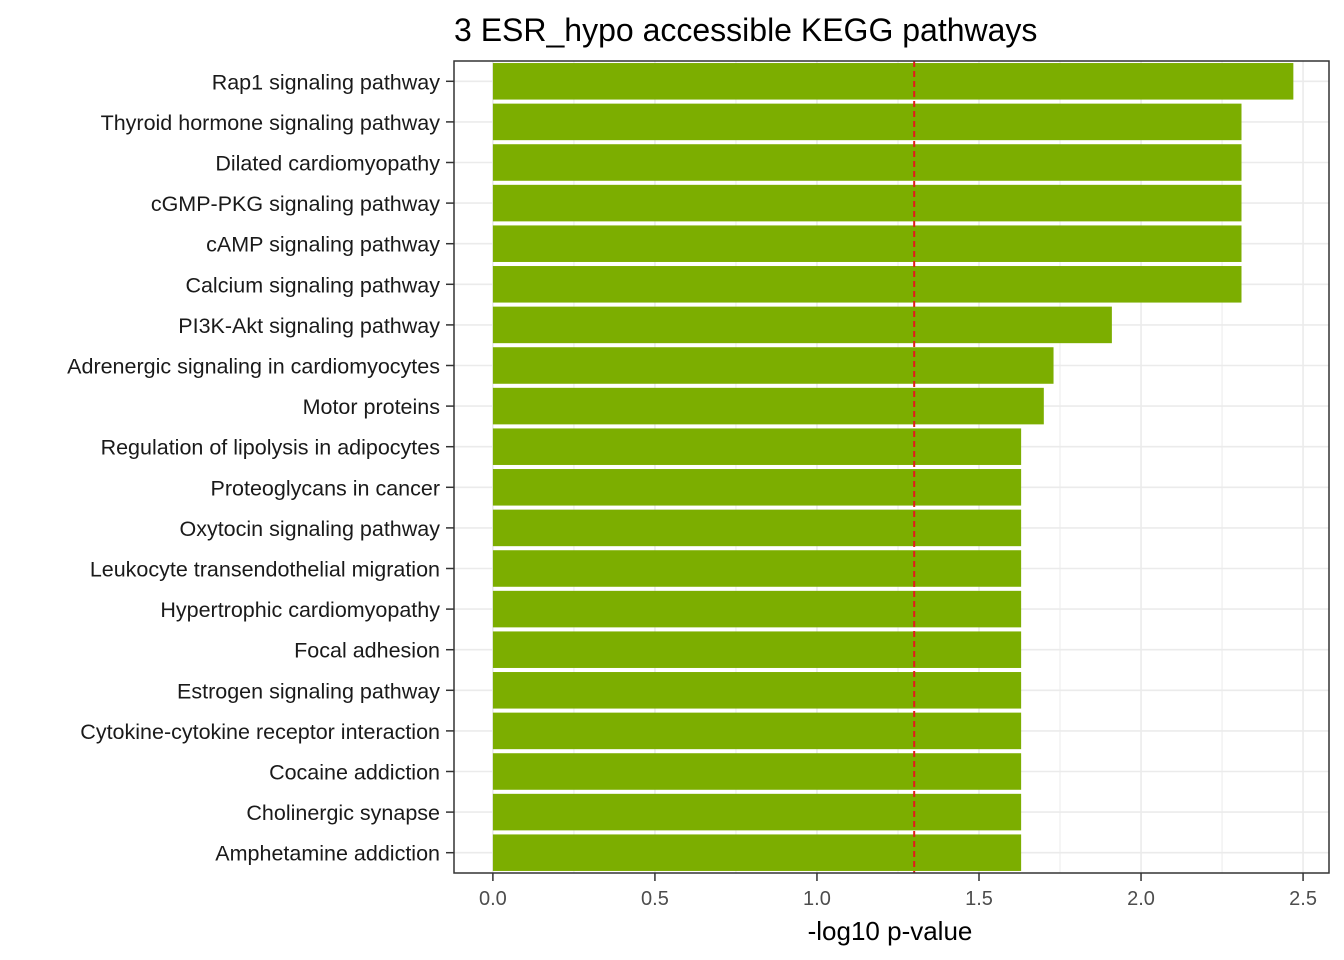 The width and height of the screenshot is (1344, 960). What do you see at coordinates (312, 285) in the screenshot?
I see `y-tick-label: Calcium signaling pathway` at bounding box center [312, 285].